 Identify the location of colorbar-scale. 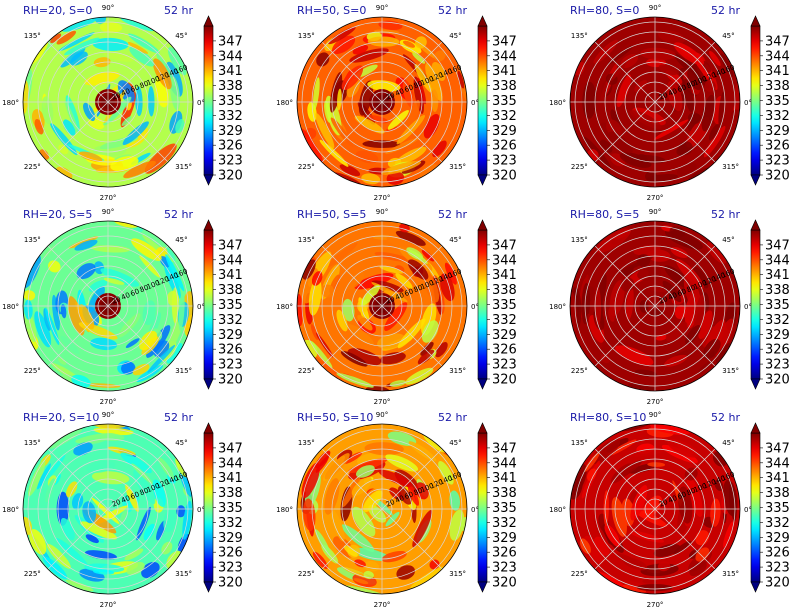
(482, 304).